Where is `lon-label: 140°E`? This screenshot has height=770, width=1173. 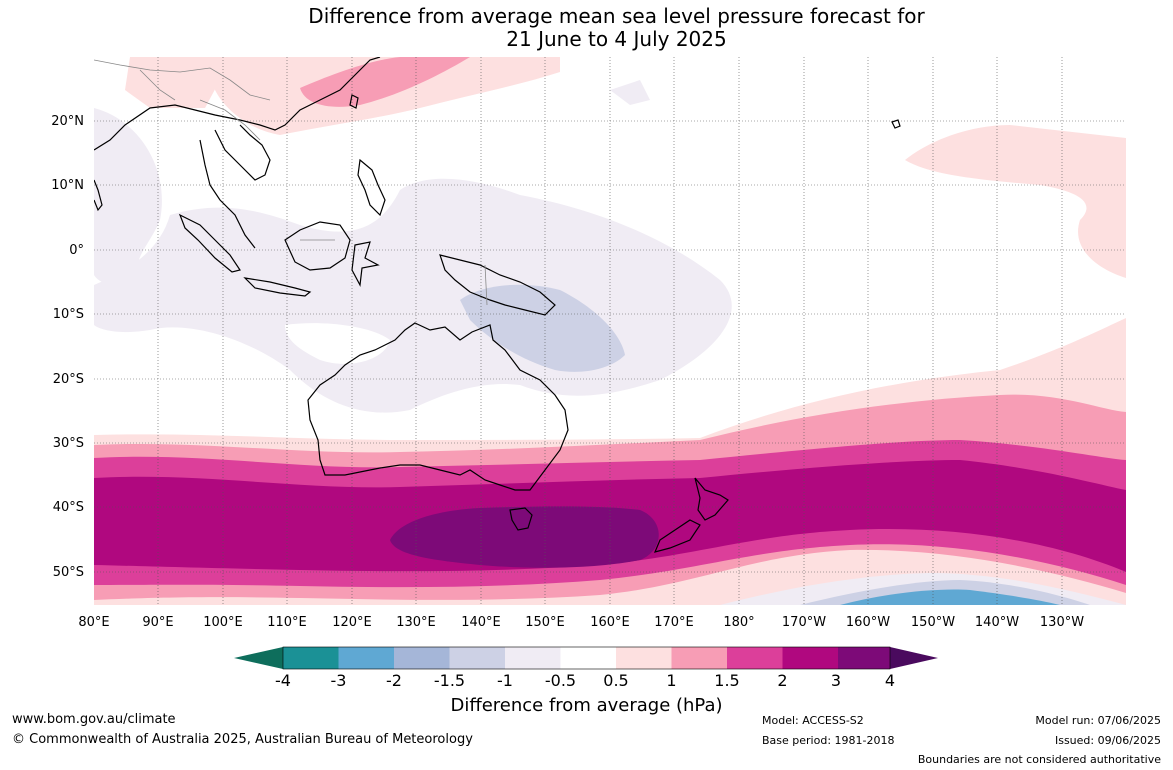 lon-label: 140°E is located at coordinates (481, 622).